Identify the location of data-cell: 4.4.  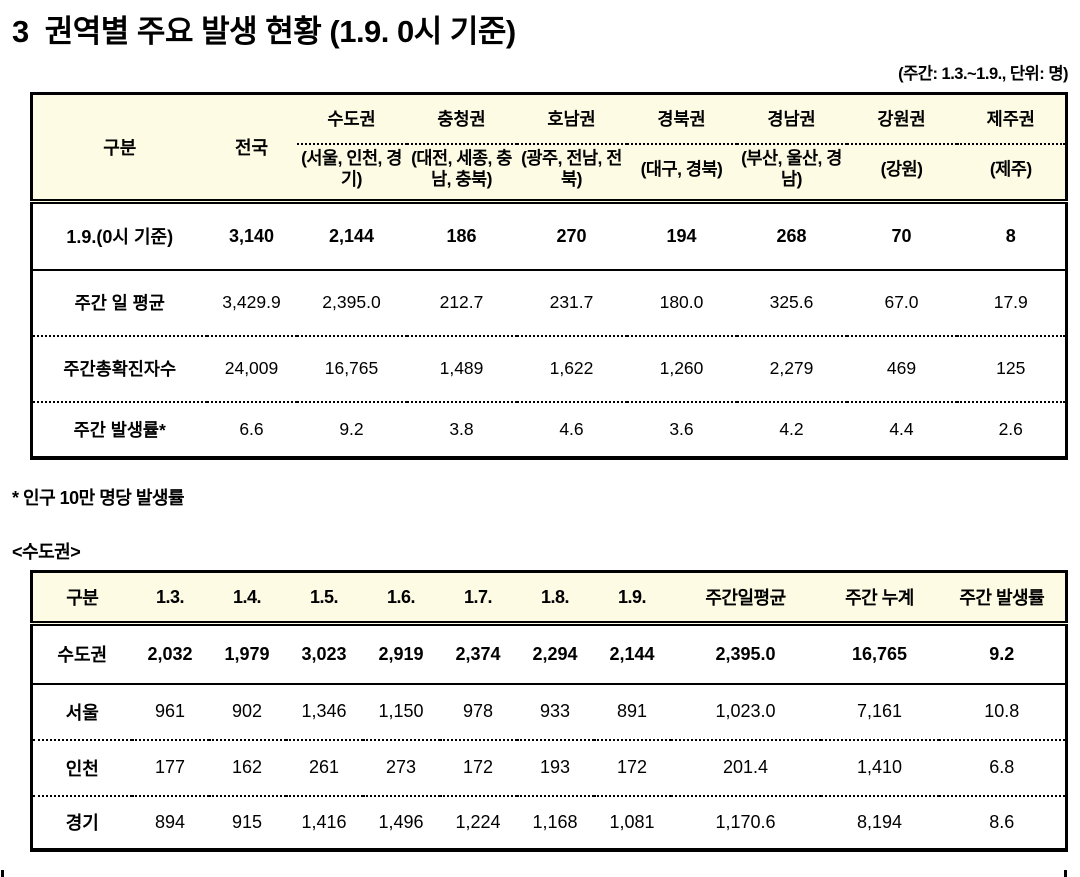
(901, 428).